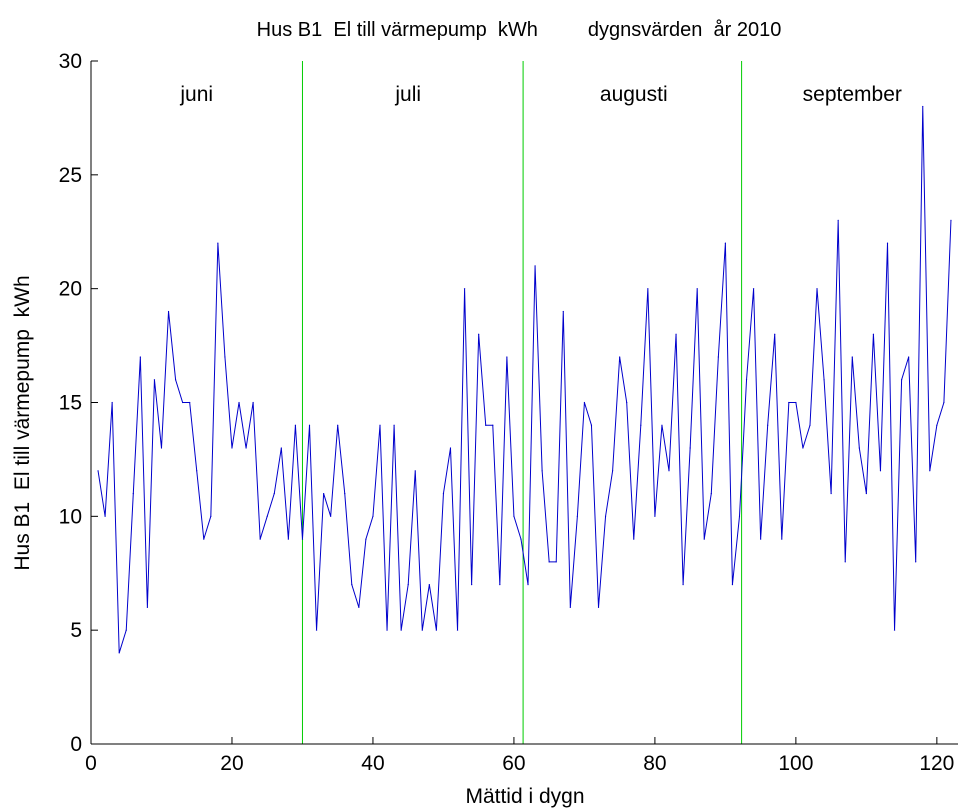 This screenshot has height=812, width=968. I want to click on month-label: september, so click(852, 94).